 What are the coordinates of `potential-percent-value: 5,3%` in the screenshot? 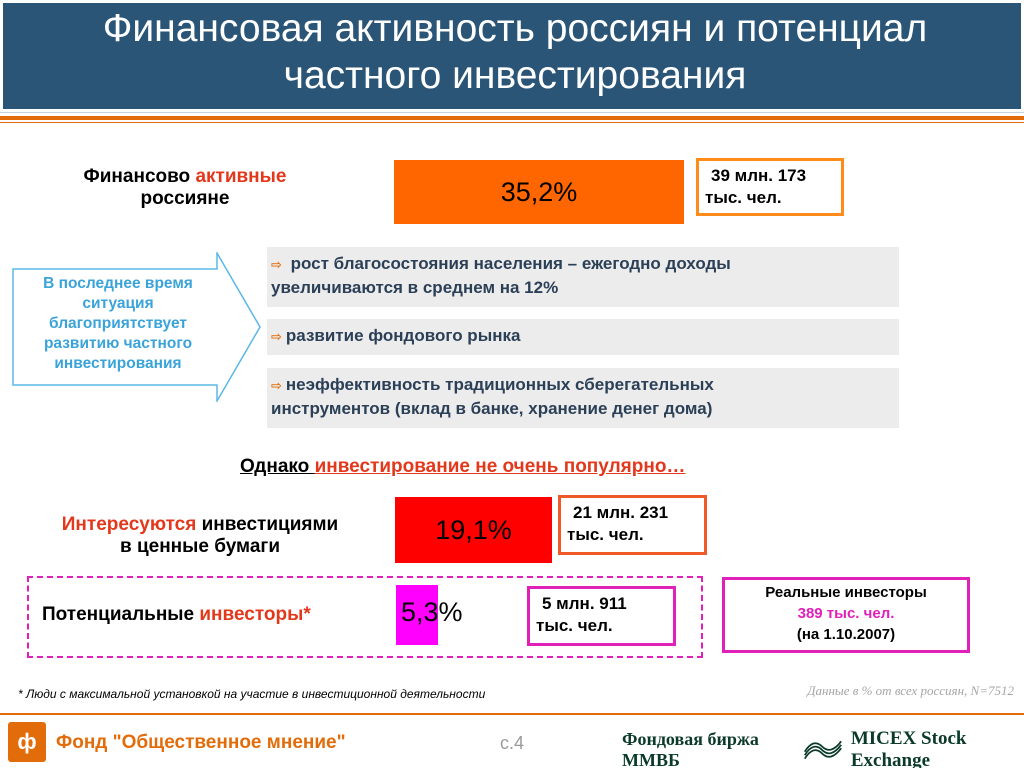 It's located at (432, 612).